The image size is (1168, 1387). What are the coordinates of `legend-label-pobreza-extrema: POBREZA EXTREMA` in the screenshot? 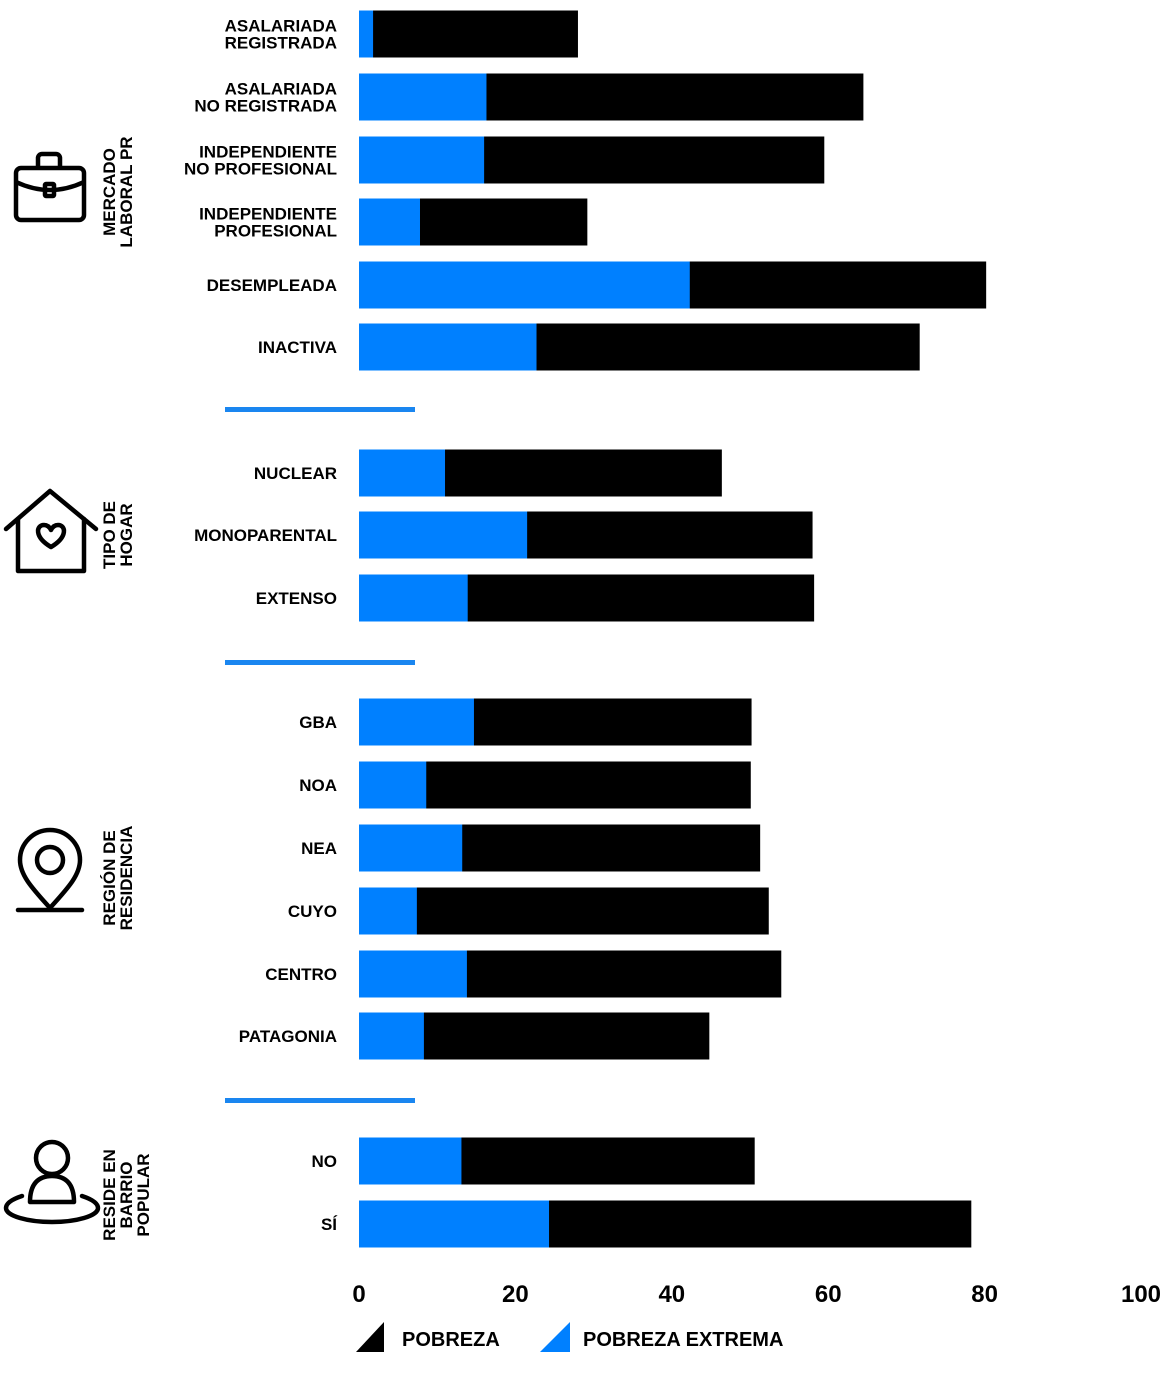 It's located at (683, 1340).